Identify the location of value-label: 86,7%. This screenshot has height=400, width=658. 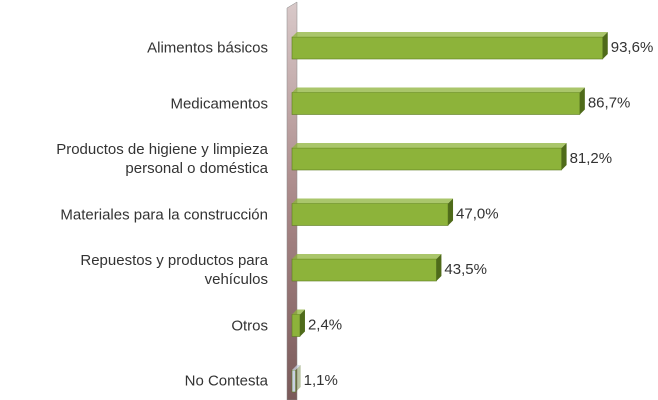
(609, 102).